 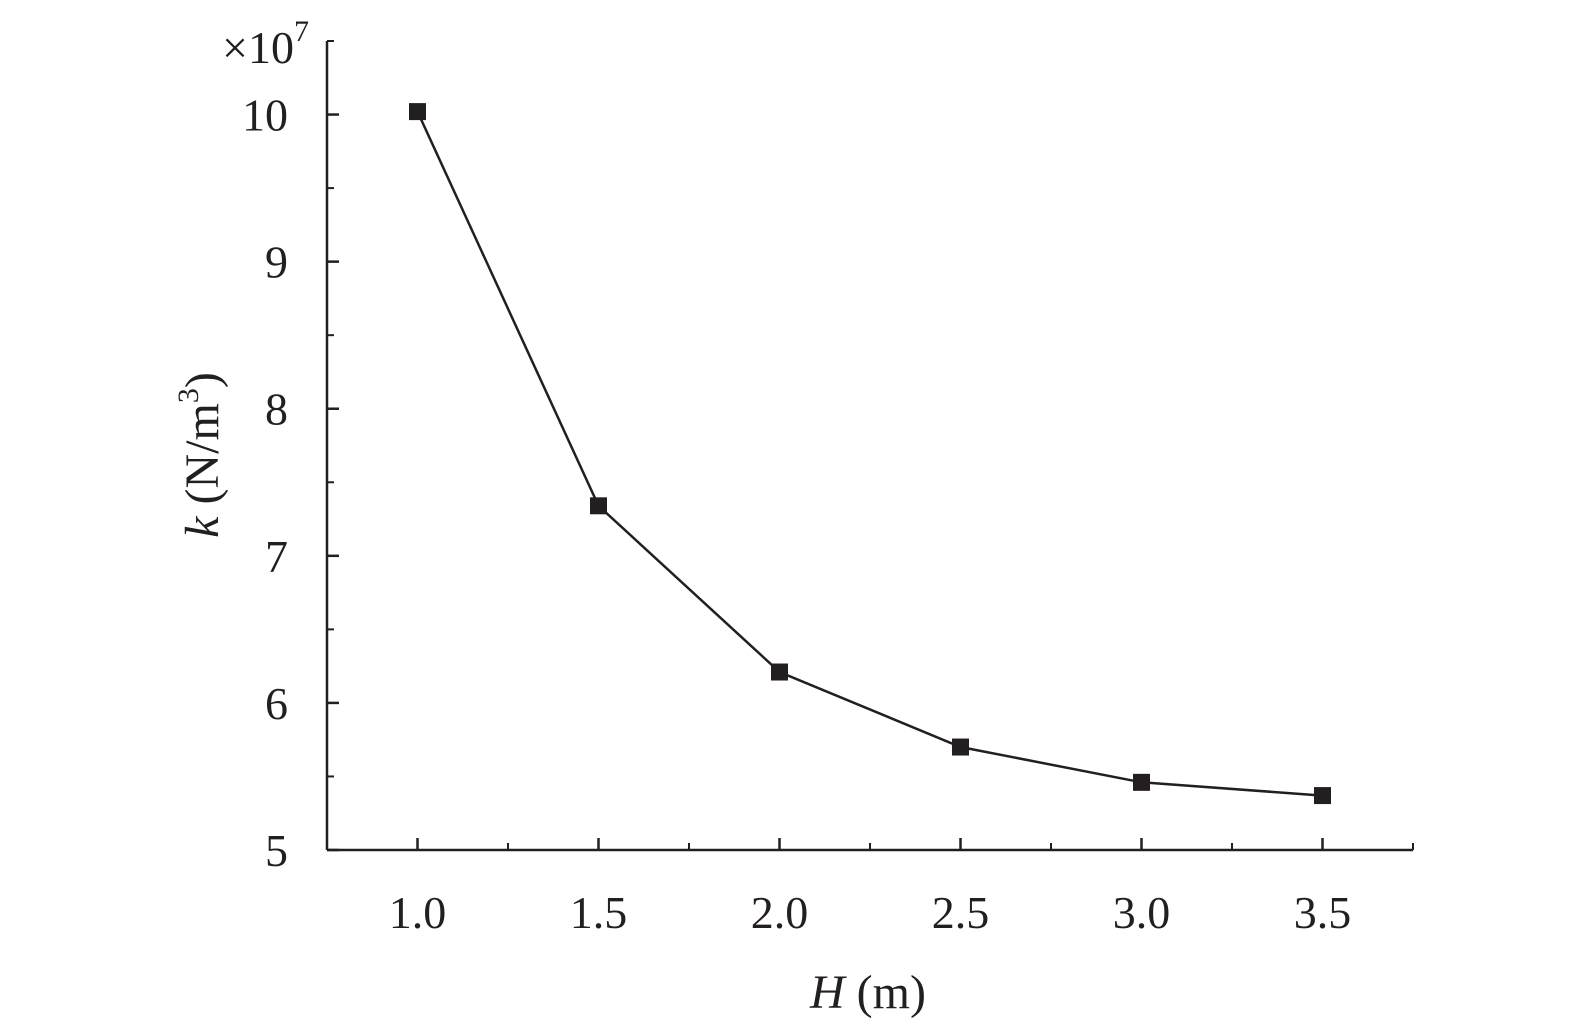 What do you see at coordinates (276, 556) in the screenshot?
I see `y-tick-label: 7` at bounding box center [276, 556].